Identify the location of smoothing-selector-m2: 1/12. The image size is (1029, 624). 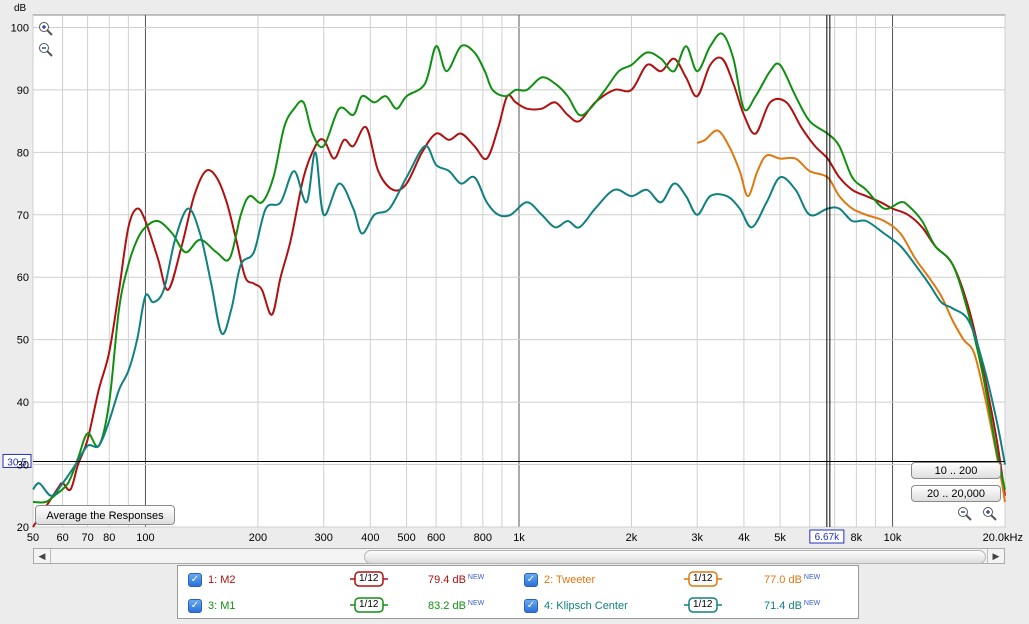
(369, 579).